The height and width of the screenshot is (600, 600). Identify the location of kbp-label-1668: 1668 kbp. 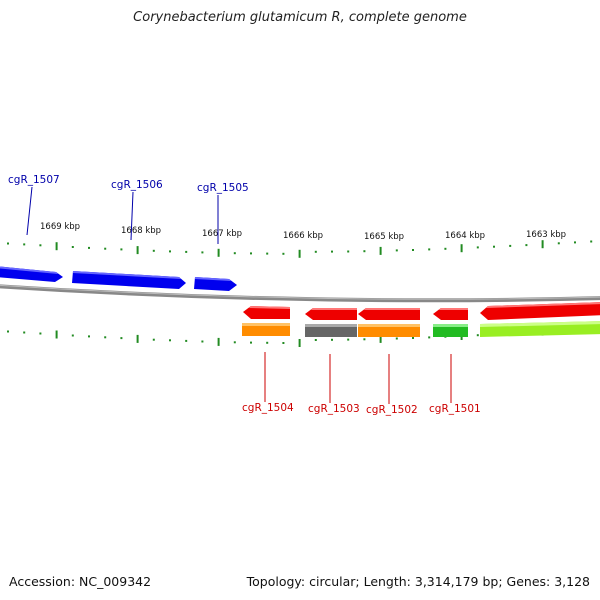
(141, 231).